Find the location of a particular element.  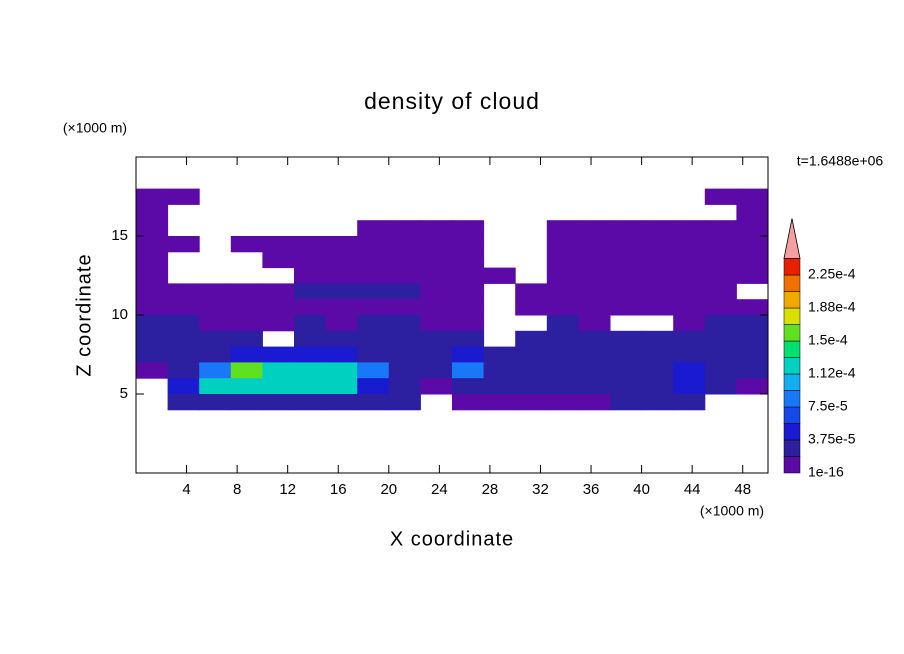

x-tick-label: 40 is located at coordinates (641, 489).